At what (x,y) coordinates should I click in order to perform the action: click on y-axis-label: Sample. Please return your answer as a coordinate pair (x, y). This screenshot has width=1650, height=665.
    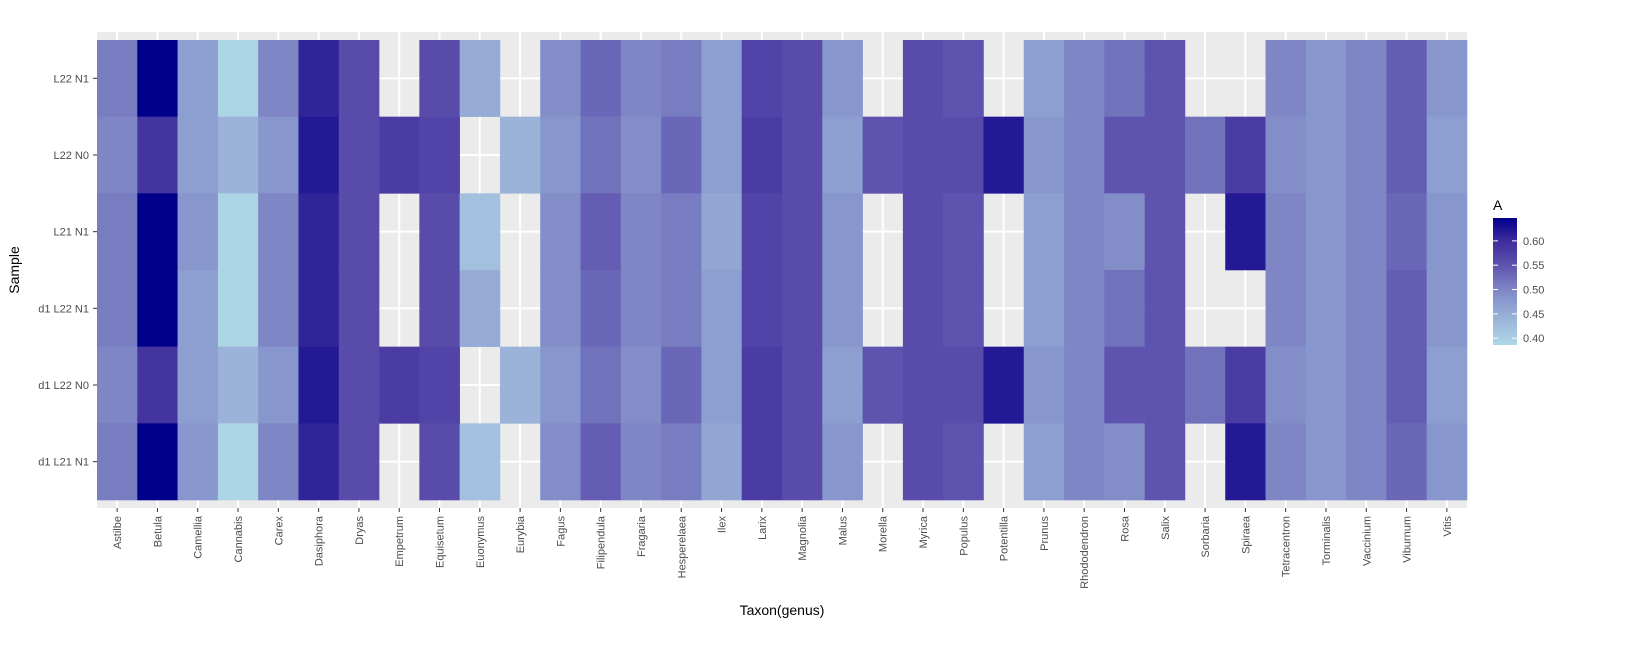
    Looking at the image, I should click on (14, 270).